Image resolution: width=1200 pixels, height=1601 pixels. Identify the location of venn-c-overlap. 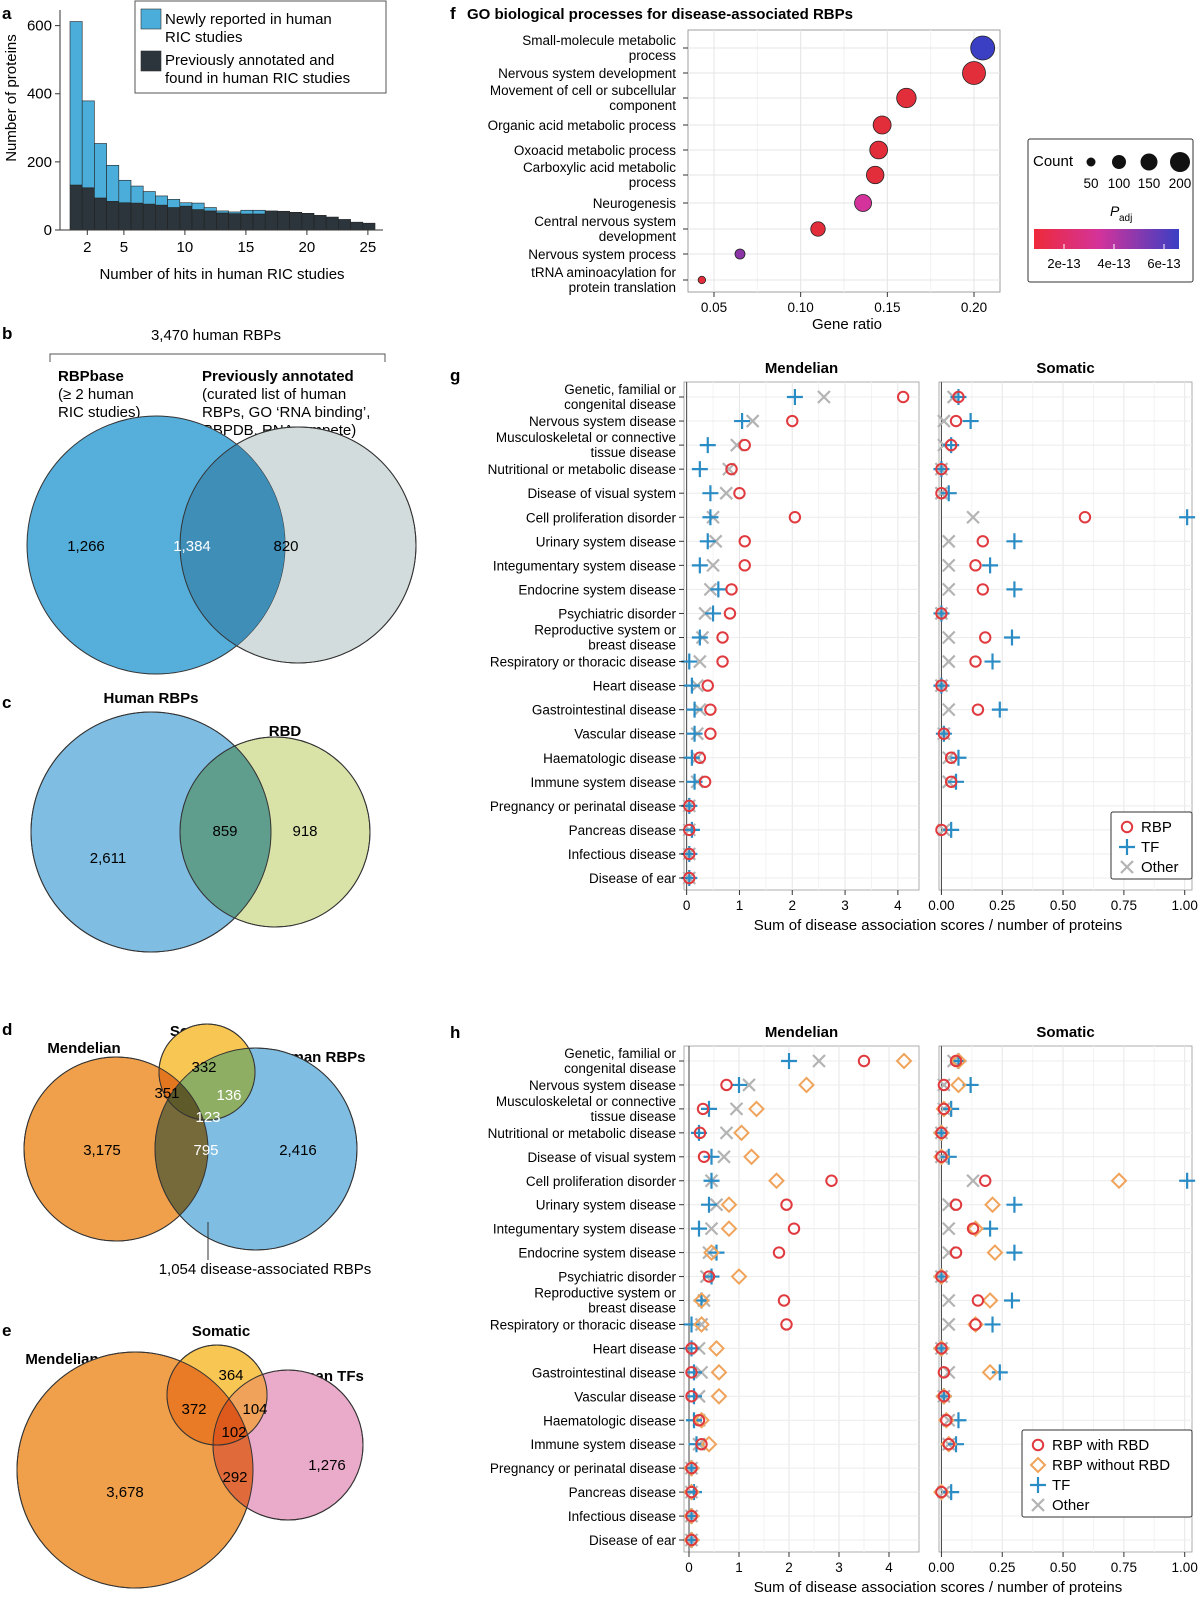
(225, 832).